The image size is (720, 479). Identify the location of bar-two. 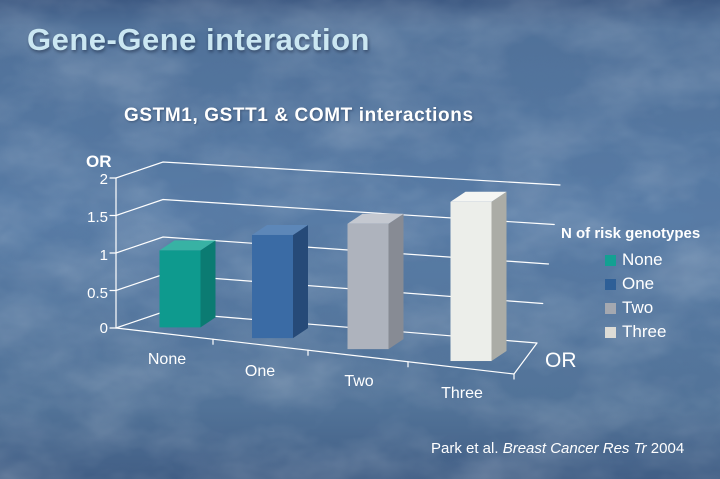
(375, 281).